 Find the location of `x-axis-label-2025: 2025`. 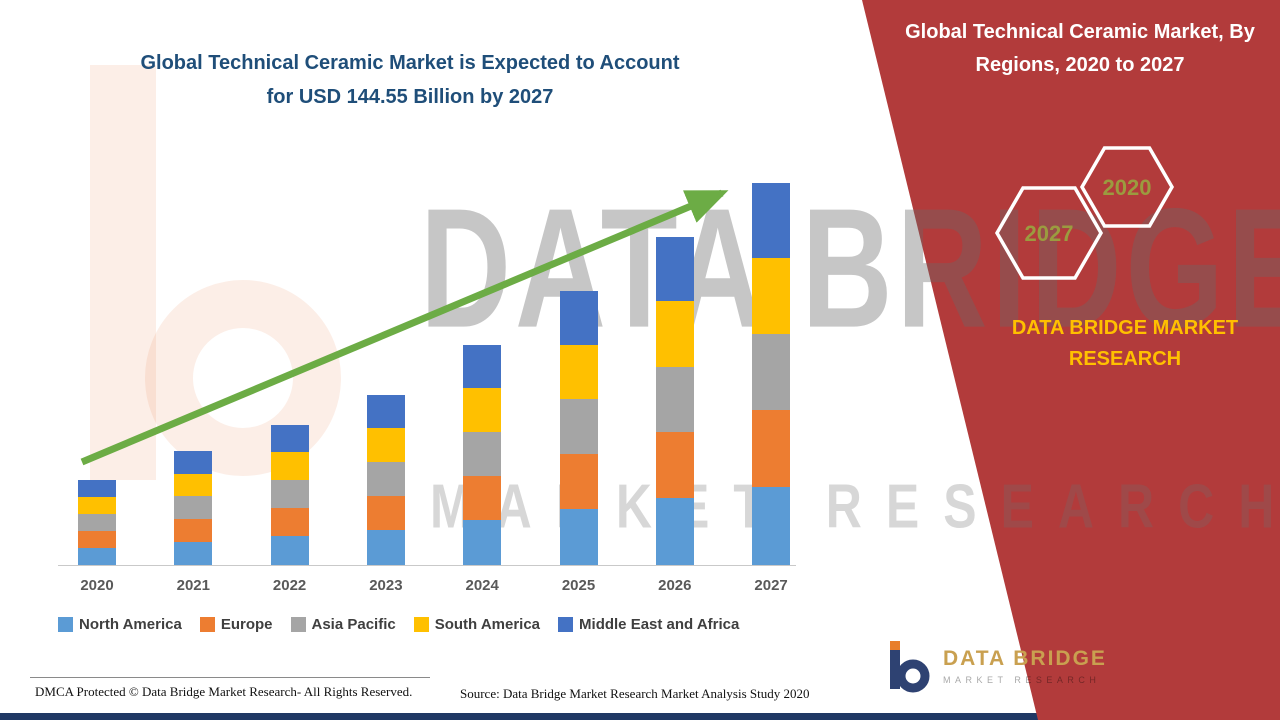

x-axis-label-2025: 2025 is located at coordinates (578, 585).